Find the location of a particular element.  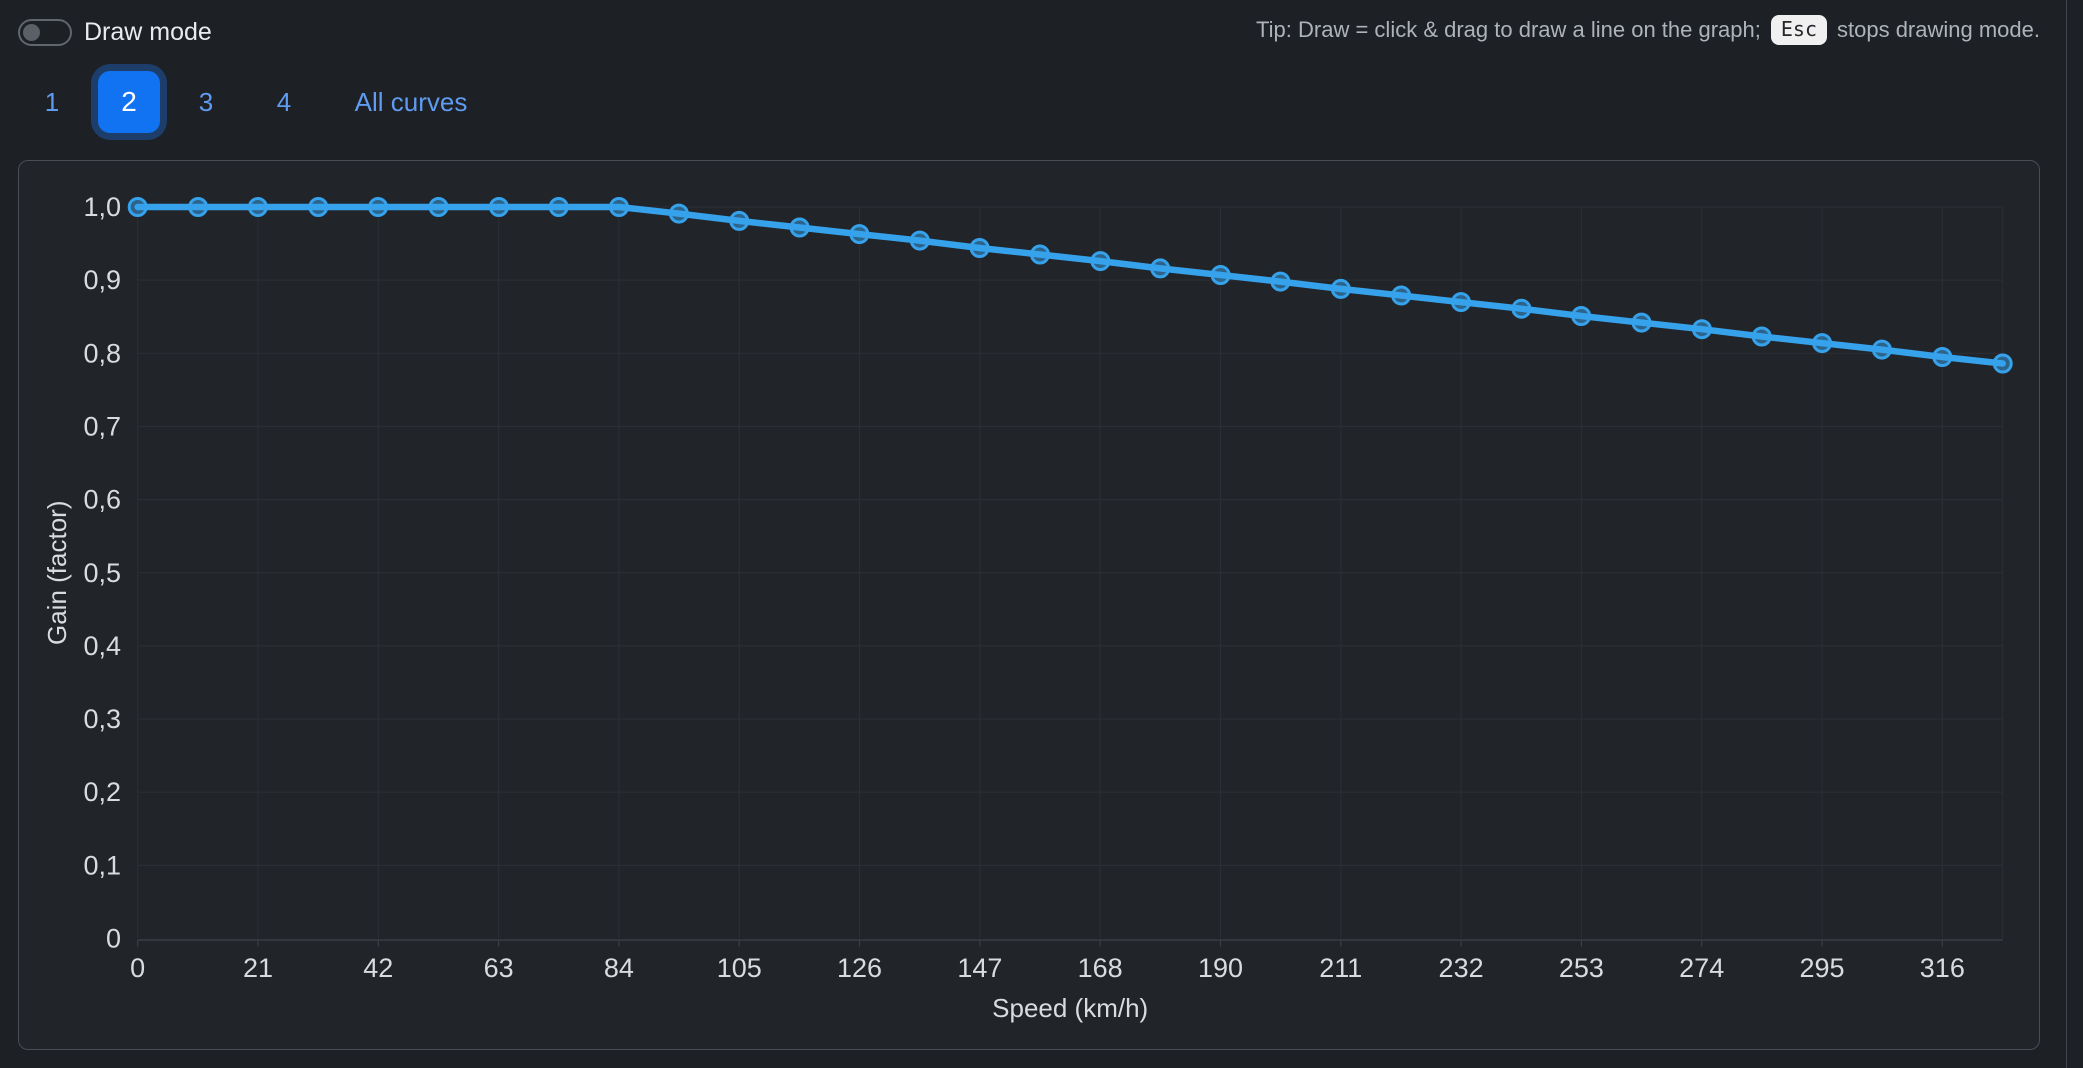

curve-tabs: 1 2 3 4 All curves is located at coordinates (500, 102).